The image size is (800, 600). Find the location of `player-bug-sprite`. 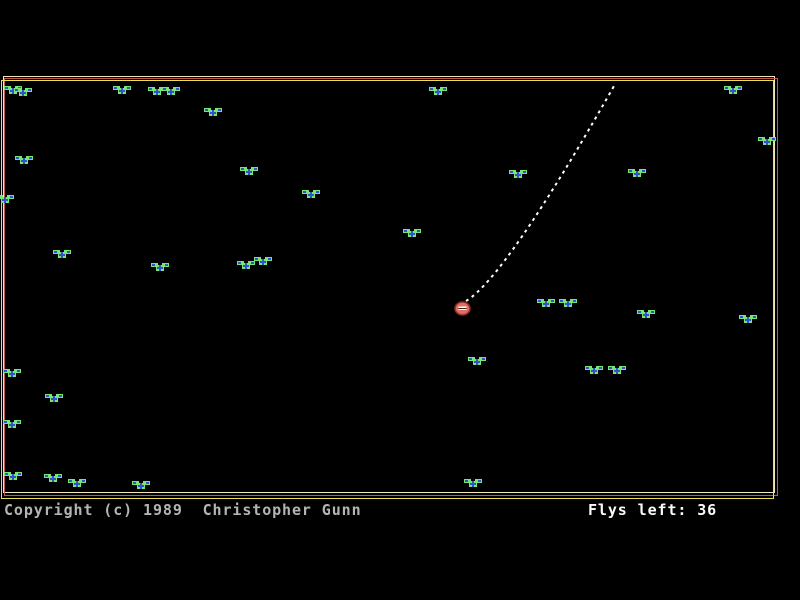

player-bug-sprite is located at coordinates (462, 308).